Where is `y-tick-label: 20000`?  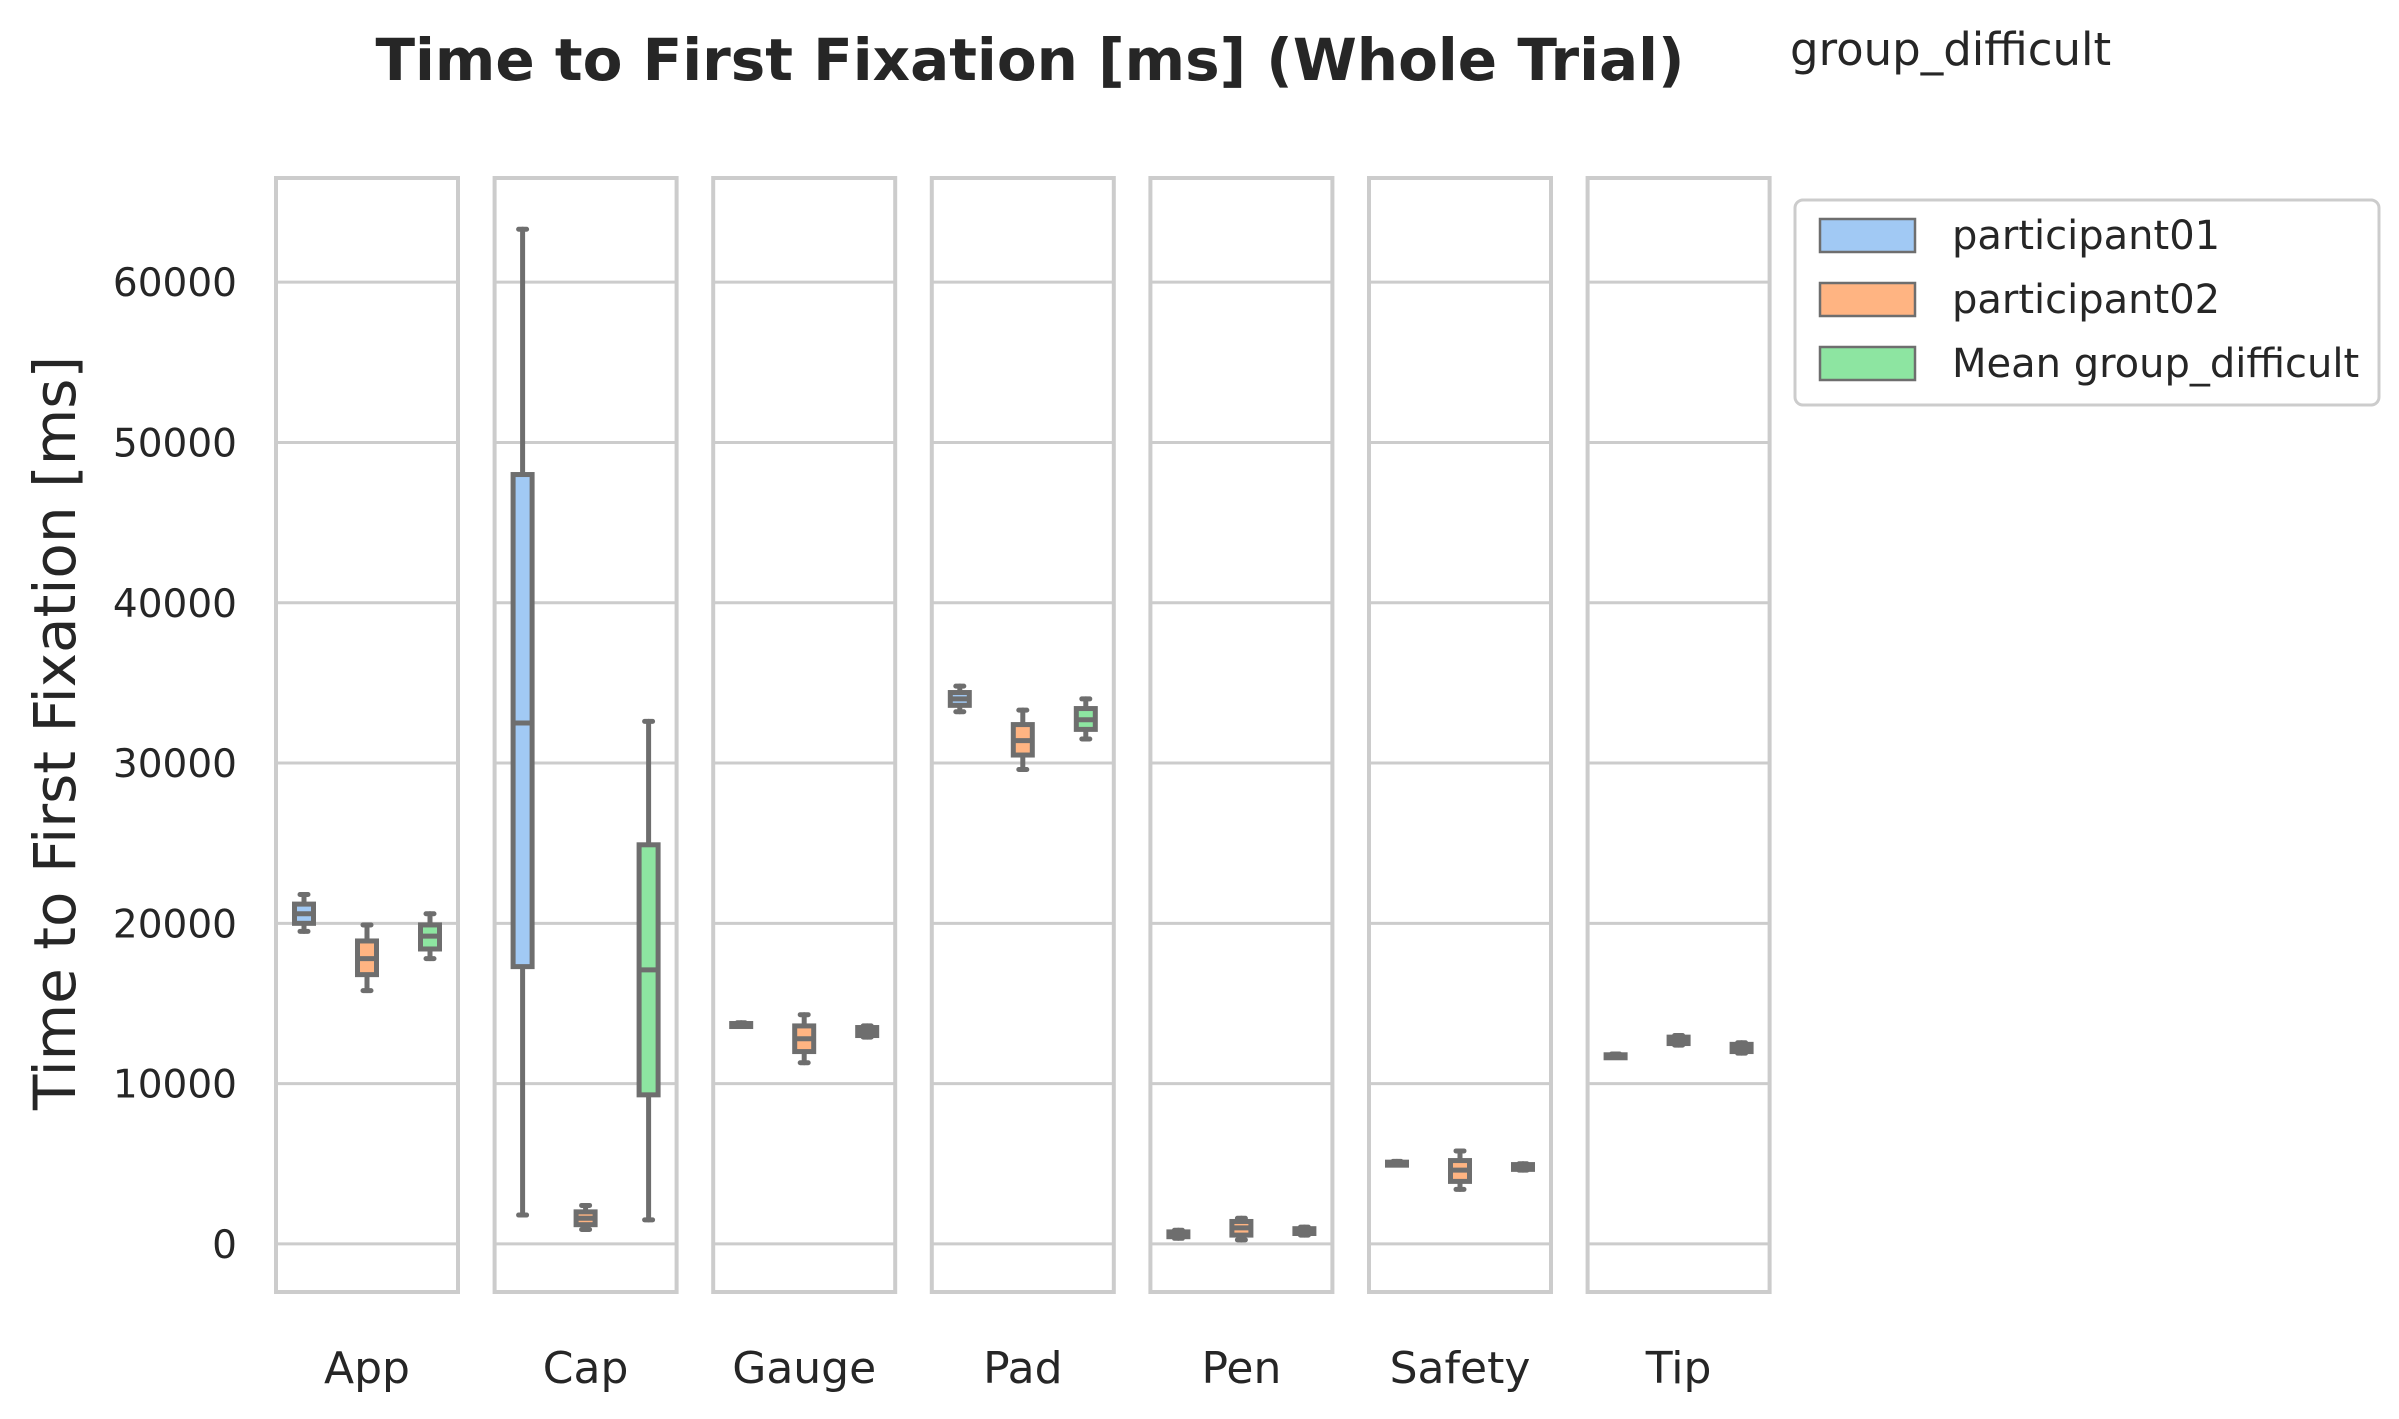 y-tick-label: 20000 is located at coordinates (175, 924).